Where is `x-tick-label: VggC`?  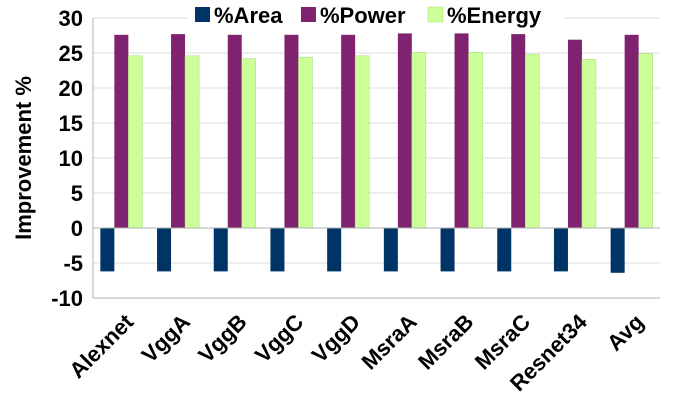 x-tick-label: VggC is located at coordinates (279, 338).